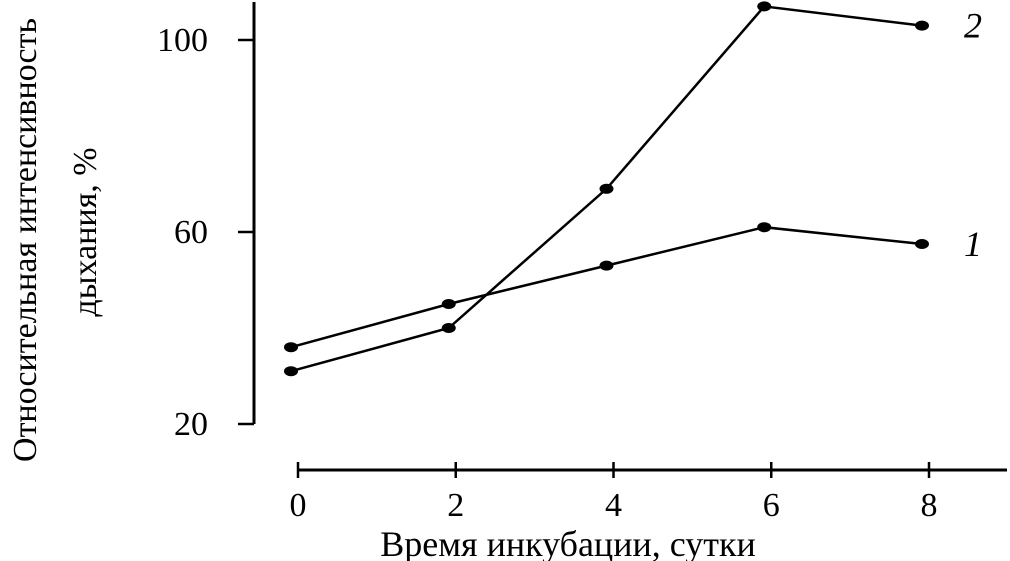 The width and height of the screenshot is (1010, 561). Describe the element at coordinates (648, 493) in the screenshot. I see `x-axis: 0 2 4 6 8` at that location.